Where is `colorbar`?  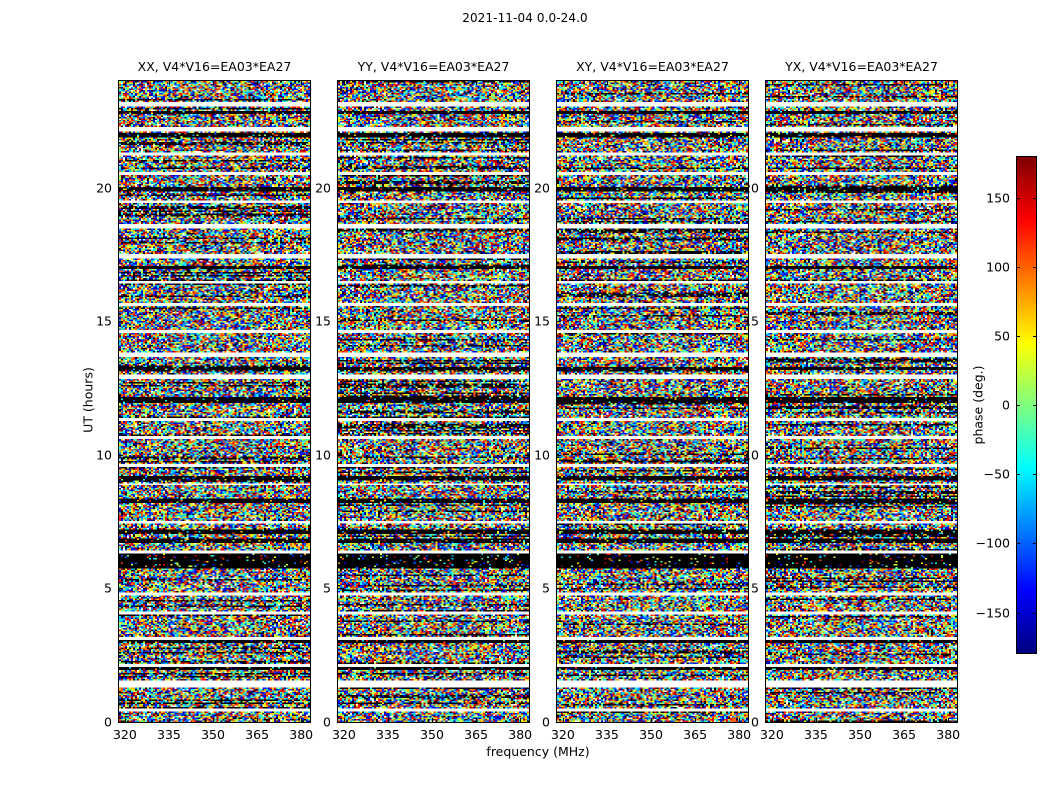
colorbar is located at coordinates (1026, 405).